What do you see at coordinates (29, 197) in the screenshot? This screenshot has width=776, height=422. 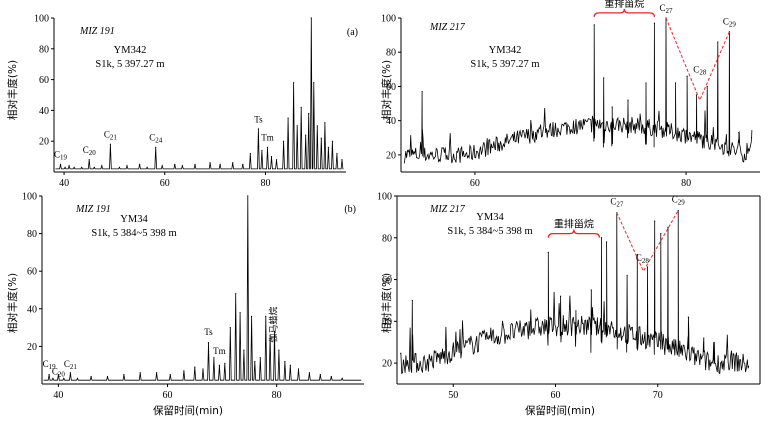 I see `y-tick-label: 100` at bounding box center [29, 197].